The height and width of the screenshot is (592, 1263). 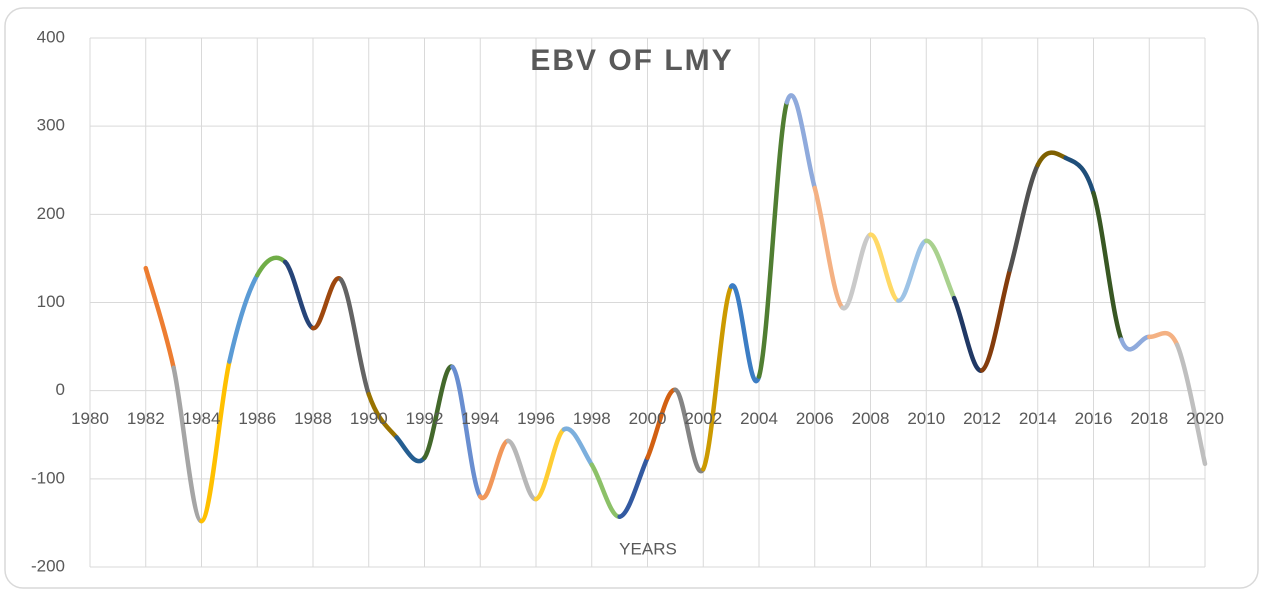 I want to click on y-tick-label: -100, so click(x=48, y=477).